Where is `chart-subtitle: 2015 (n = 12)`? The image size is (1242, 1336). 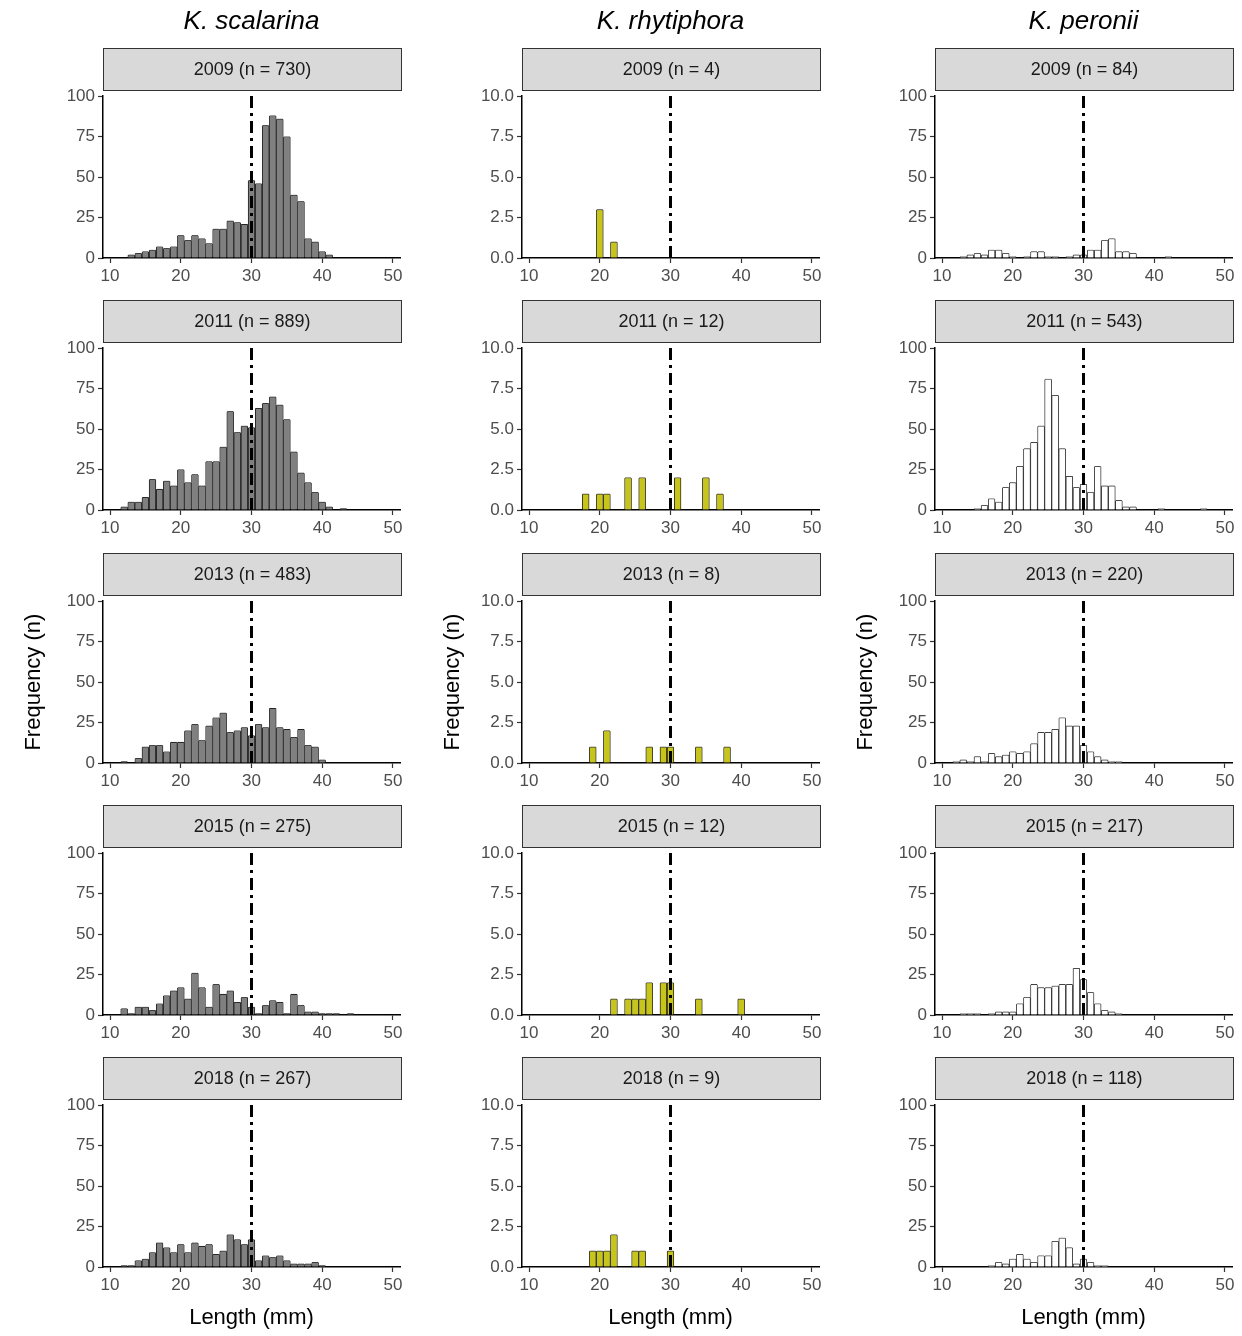
chart-subtitle: 2015 (n = 12) is located at coordinates (671, 826).